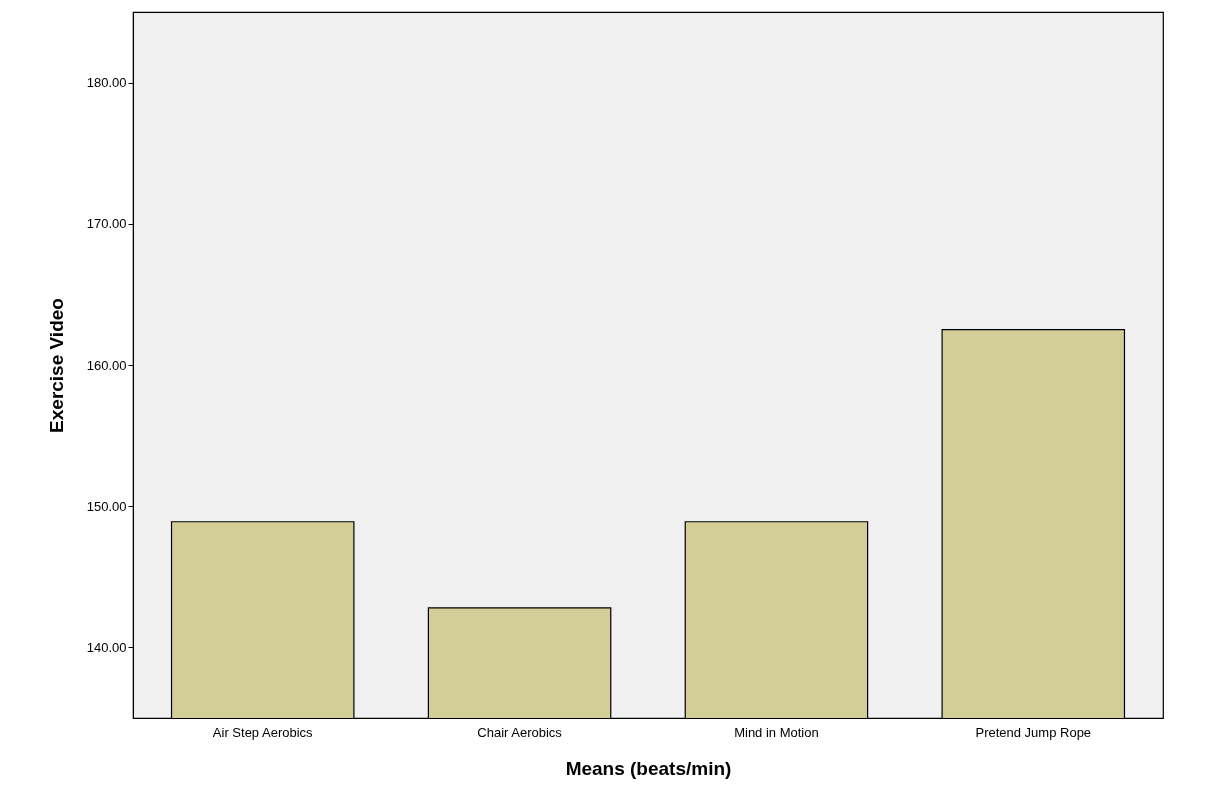 The height and width of the screenshot is (807, 1206). Describe the element at coordinates (106, 365) in the screenshot. I see `y-tick-label: 160.00` at that location.